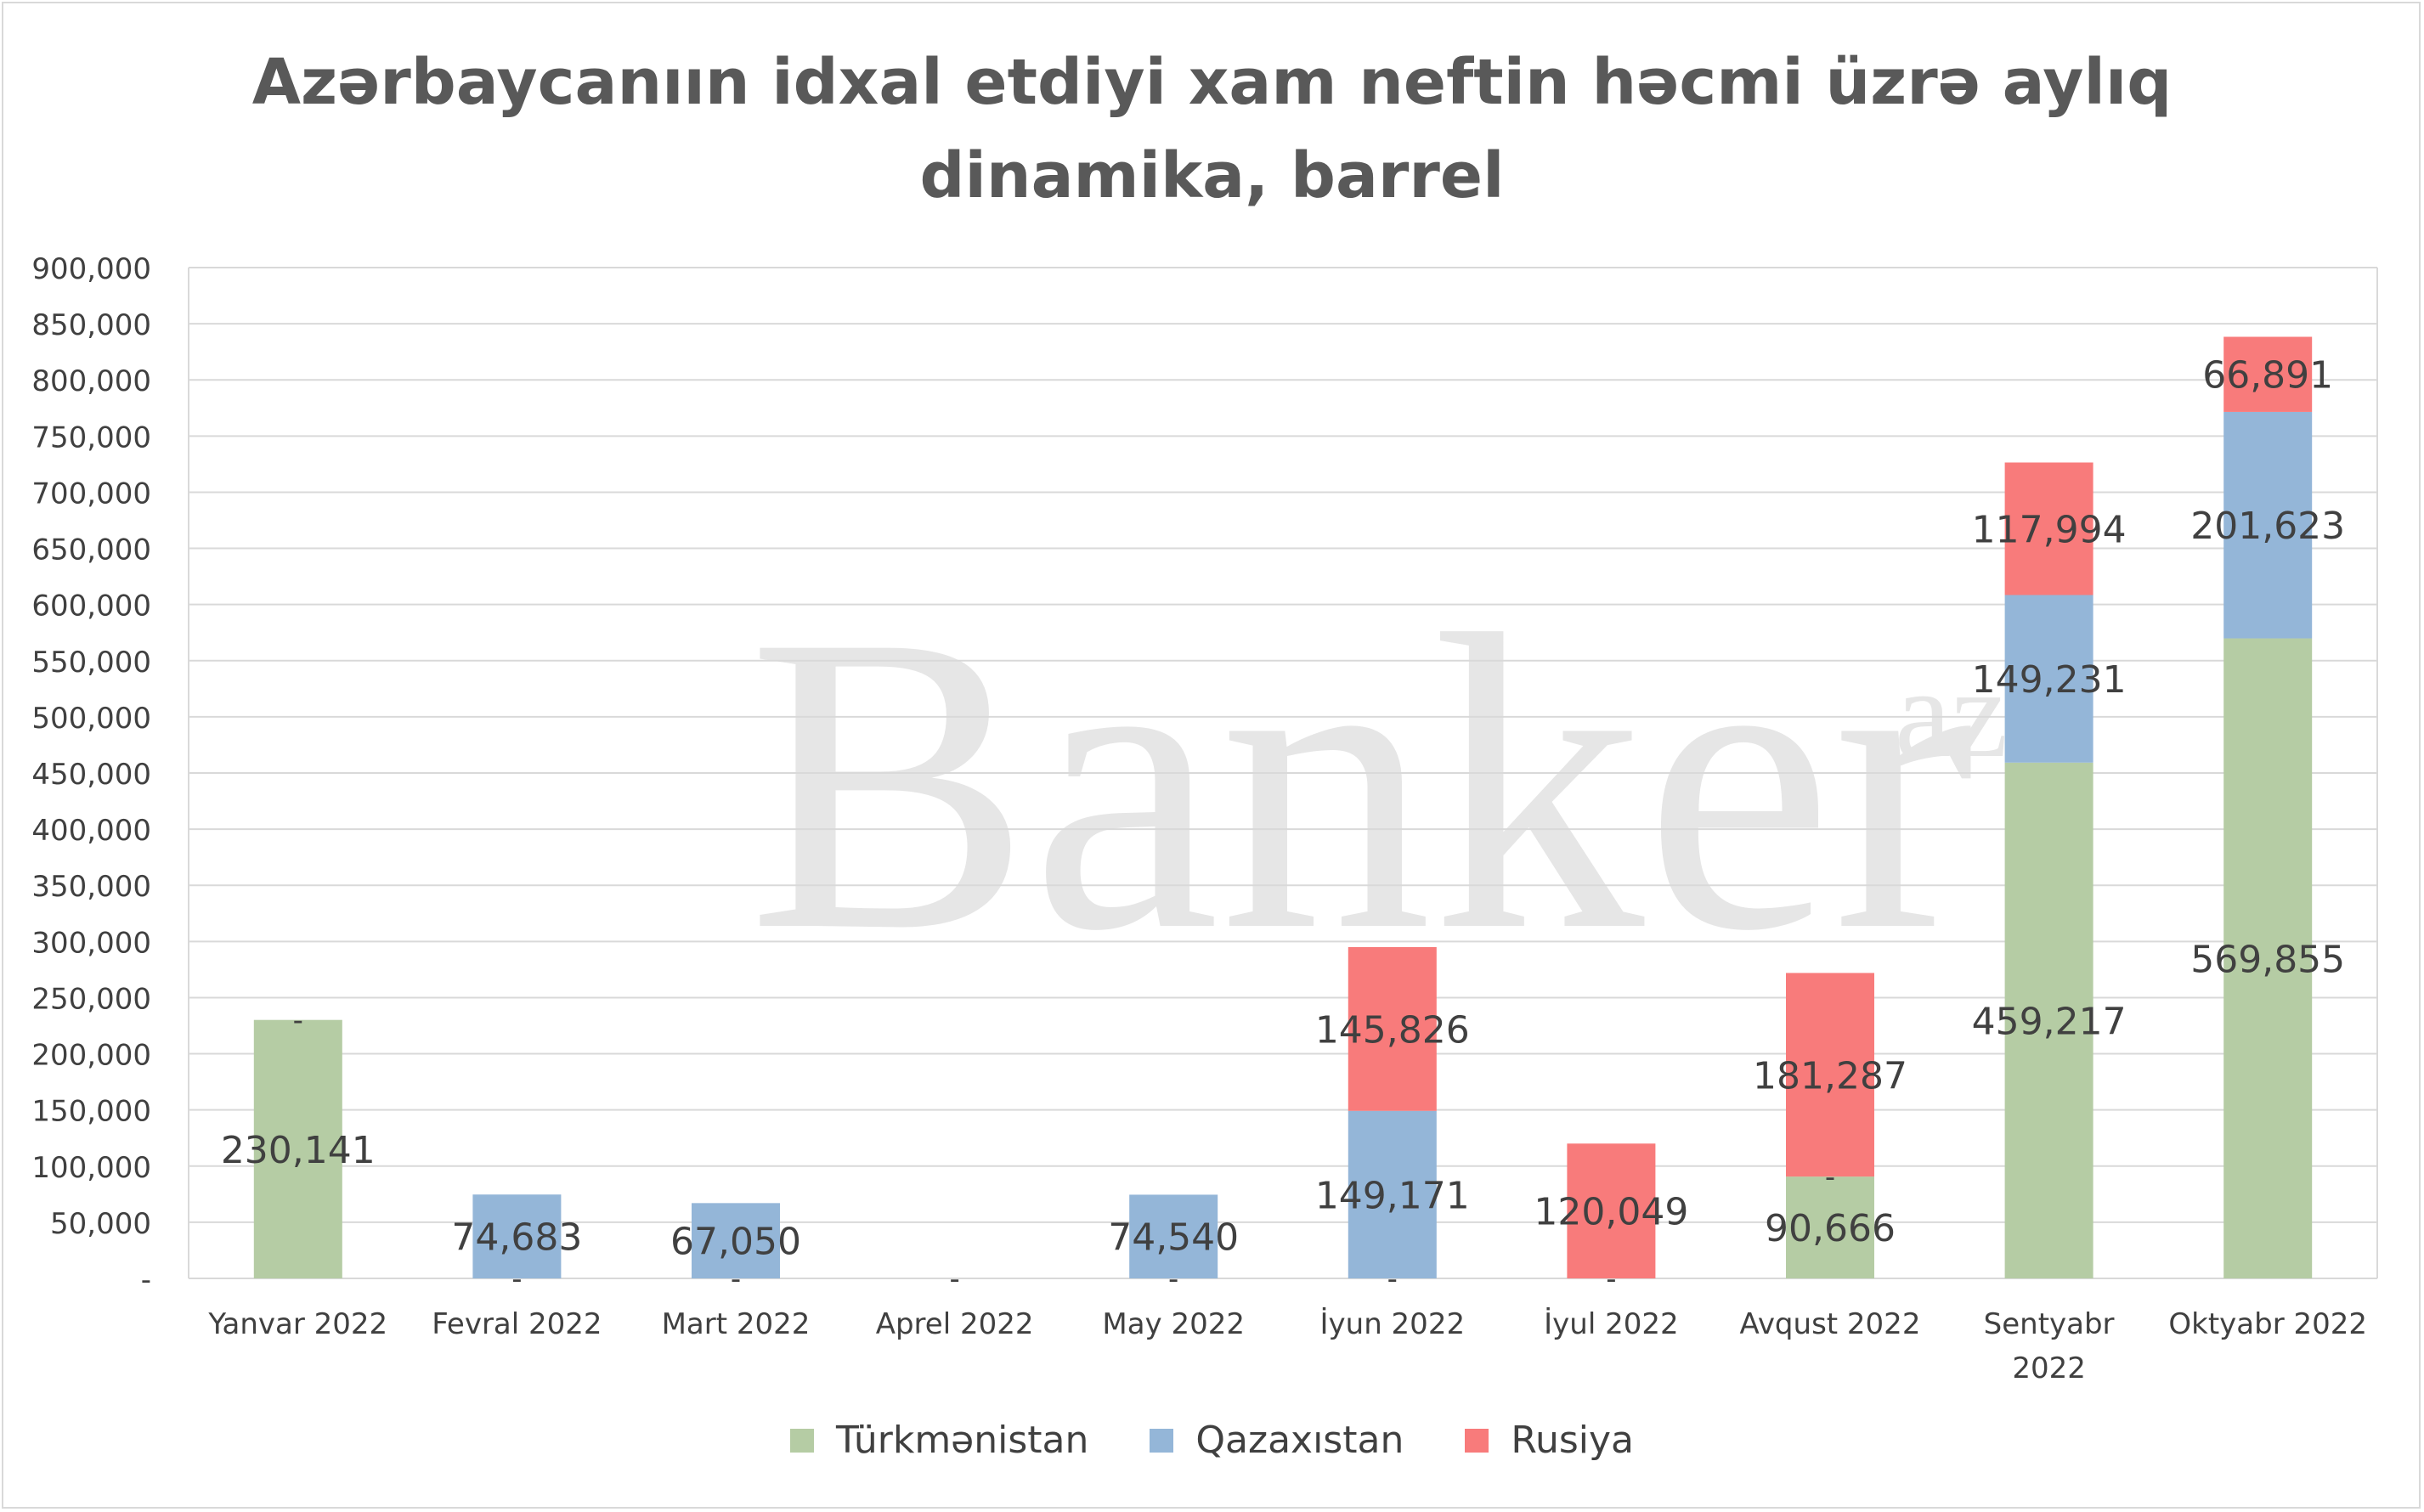 This screenshot has height=1512, width=2424. I want to click on y-tick-label: 700,000, so click(91, 494).